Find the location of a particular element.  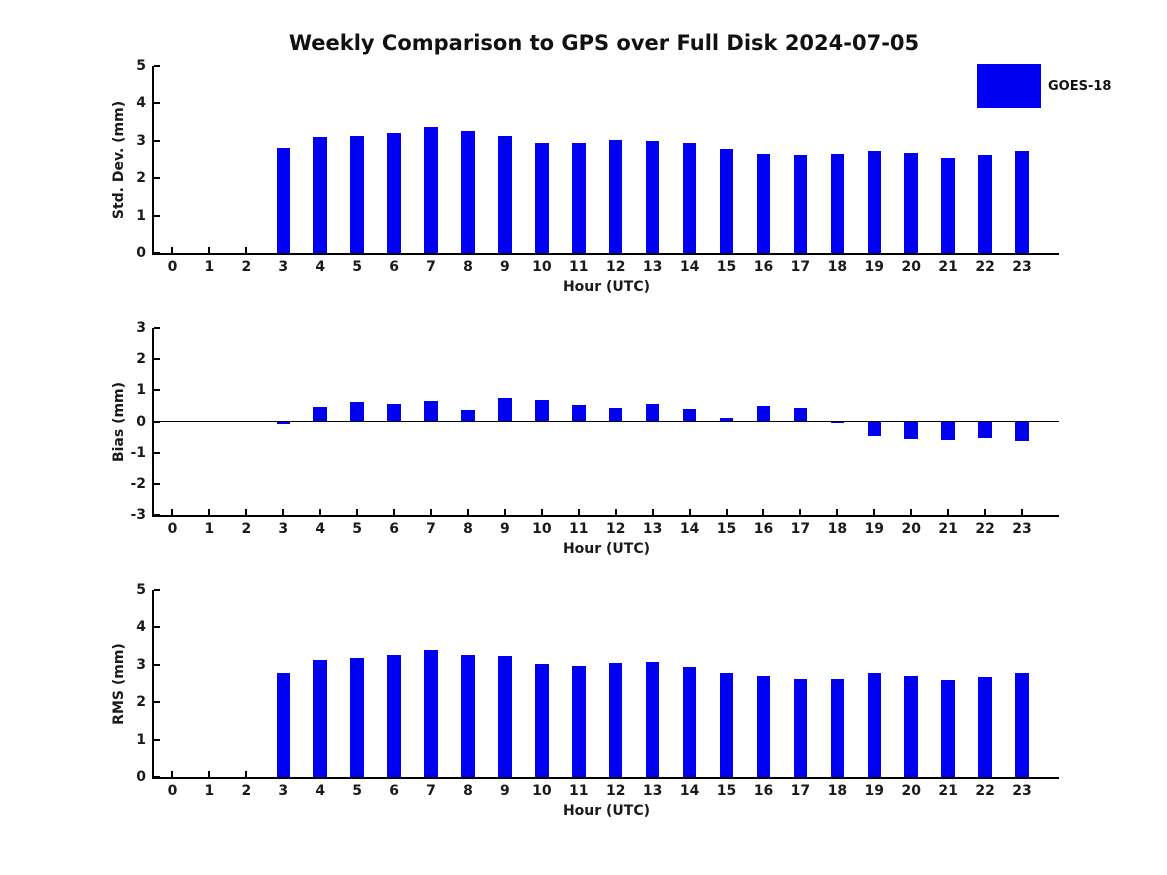

x-tick-label: 16 is located at coordinates (763, 267).